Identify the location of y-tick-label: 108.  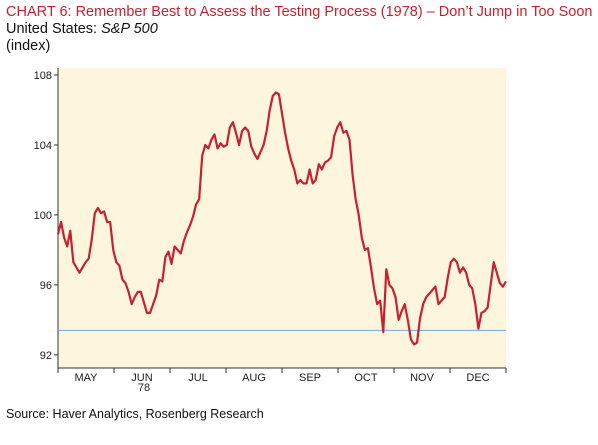
(43, 76).